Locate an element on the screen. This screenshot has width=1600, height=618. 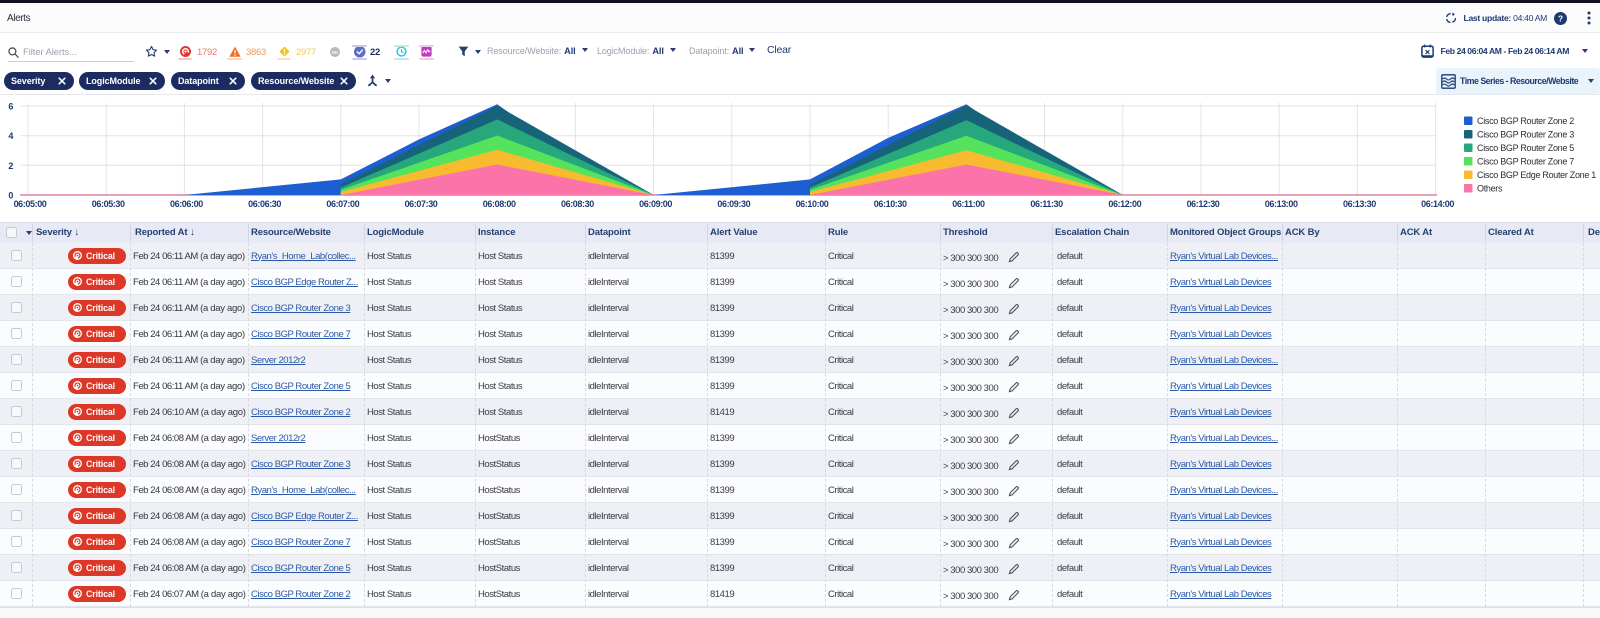
svg-text: 6 is located at coordinates (10, 107).